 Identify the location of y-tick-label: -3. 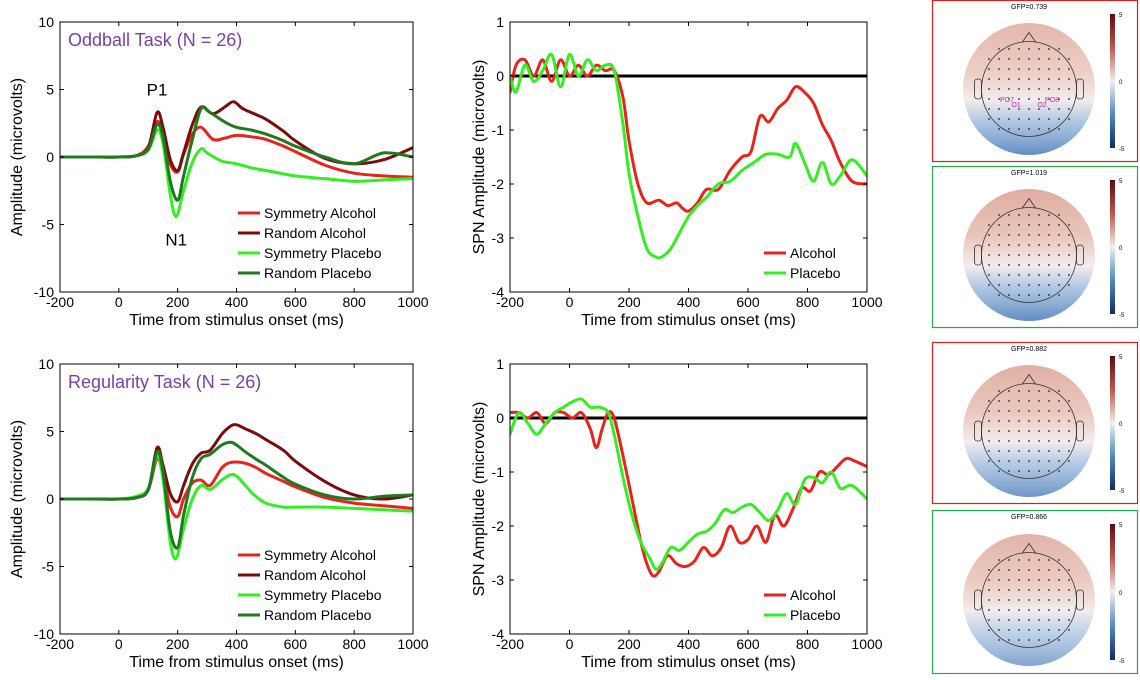
(498, 238).